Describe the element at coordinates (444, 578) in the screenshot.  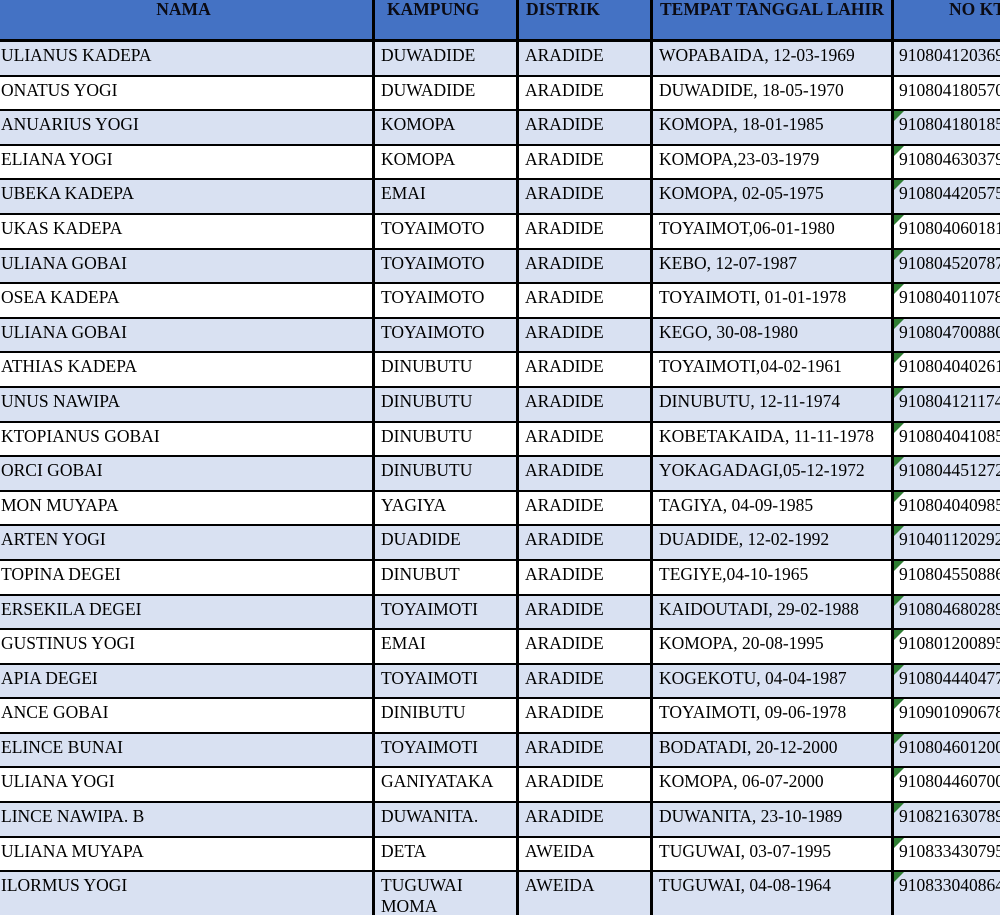
I see `table-cell-kampung: DINUBUT` at that location.